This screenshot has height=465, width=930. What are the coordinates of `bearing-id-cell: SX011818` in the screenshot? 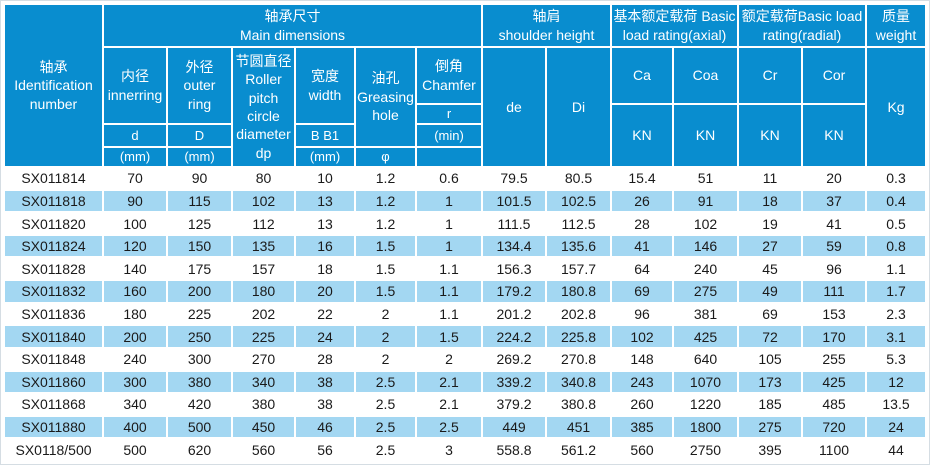 It's located at (53, 201).